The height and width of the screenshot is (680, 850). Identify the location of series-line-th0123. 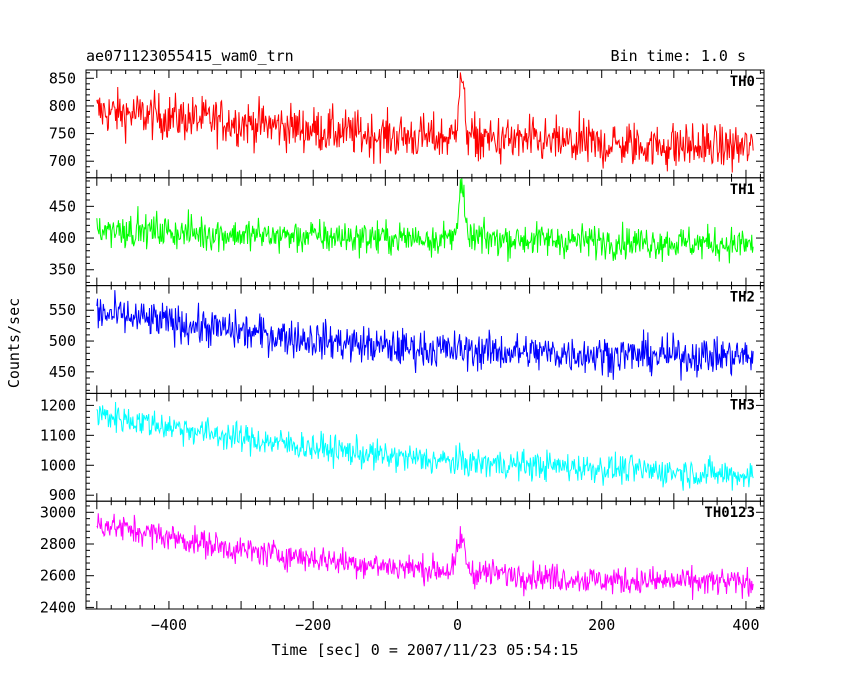
(425, 556).